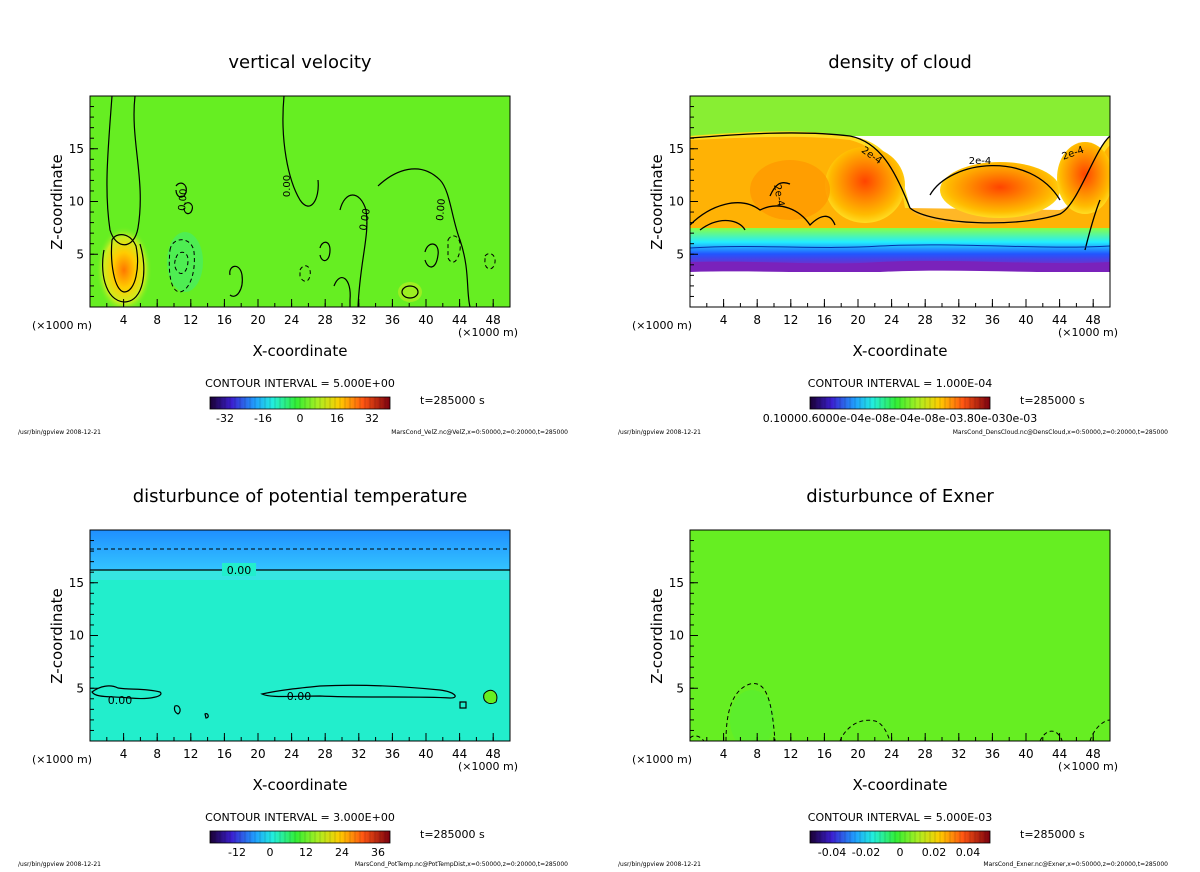  Describe the element at coordinates (900, 496) in the screenshot. I see `panel-title: disturbunce of Exner` at that location.